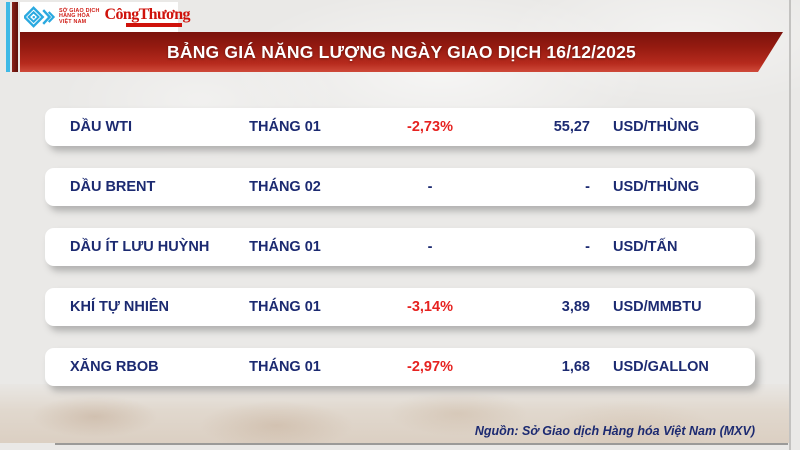 Image resolution: width=800 pixels, height=450 pixels. What do you see at coordinates (430, 127) in the screenshot?
I see `change-percent: -2,73%` at bounding box center [430, 127].